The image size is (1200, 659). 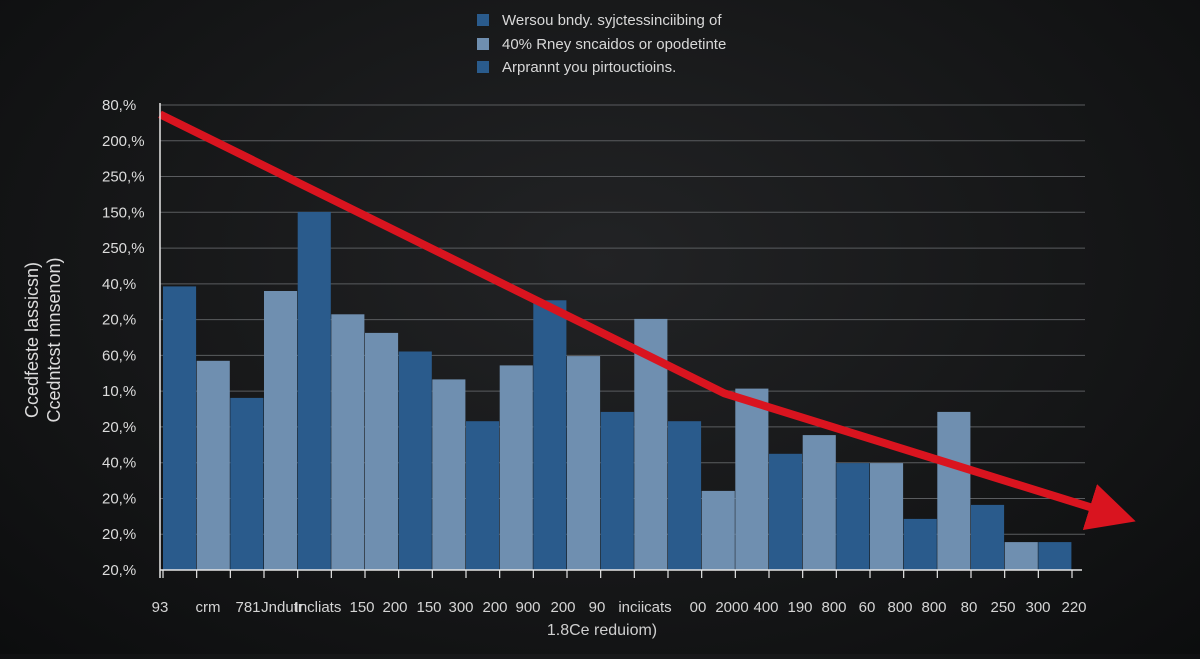 I want to click on x-tick-label: 400, so click(x=765, y=607).